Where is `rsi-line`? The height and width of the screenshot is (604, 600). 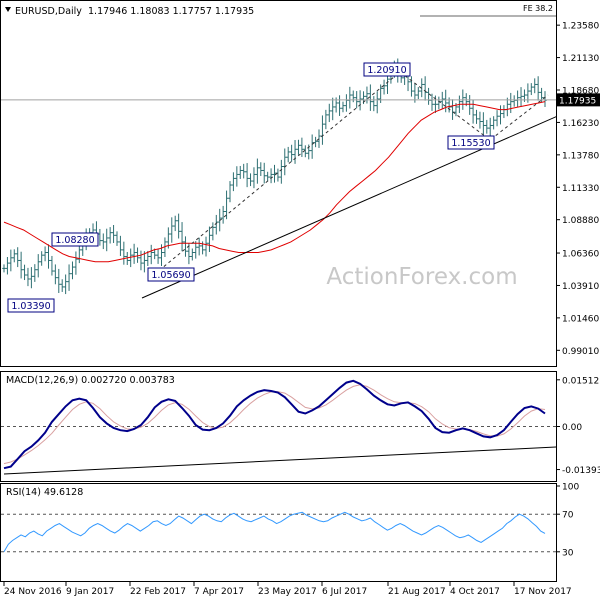 rsi-line is located at coordinates (274, 532).